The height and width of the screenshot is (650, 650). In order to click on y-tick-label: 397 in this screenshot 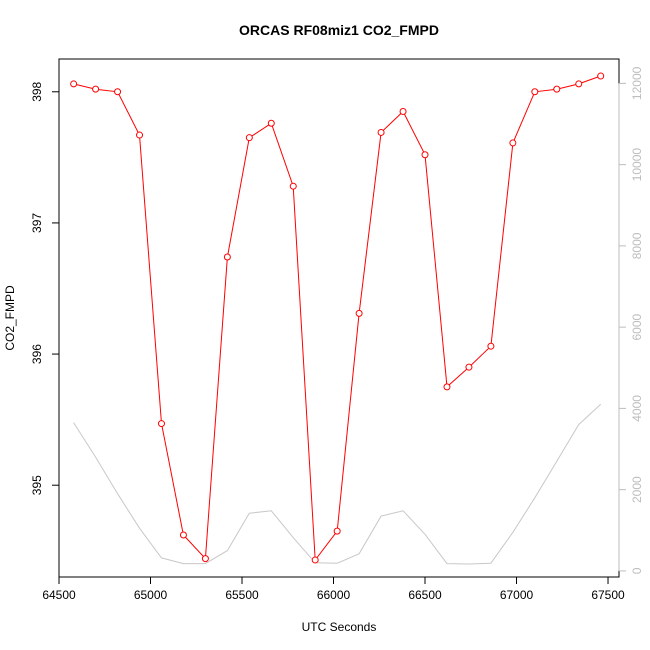, I will do `click(37, 223)`.